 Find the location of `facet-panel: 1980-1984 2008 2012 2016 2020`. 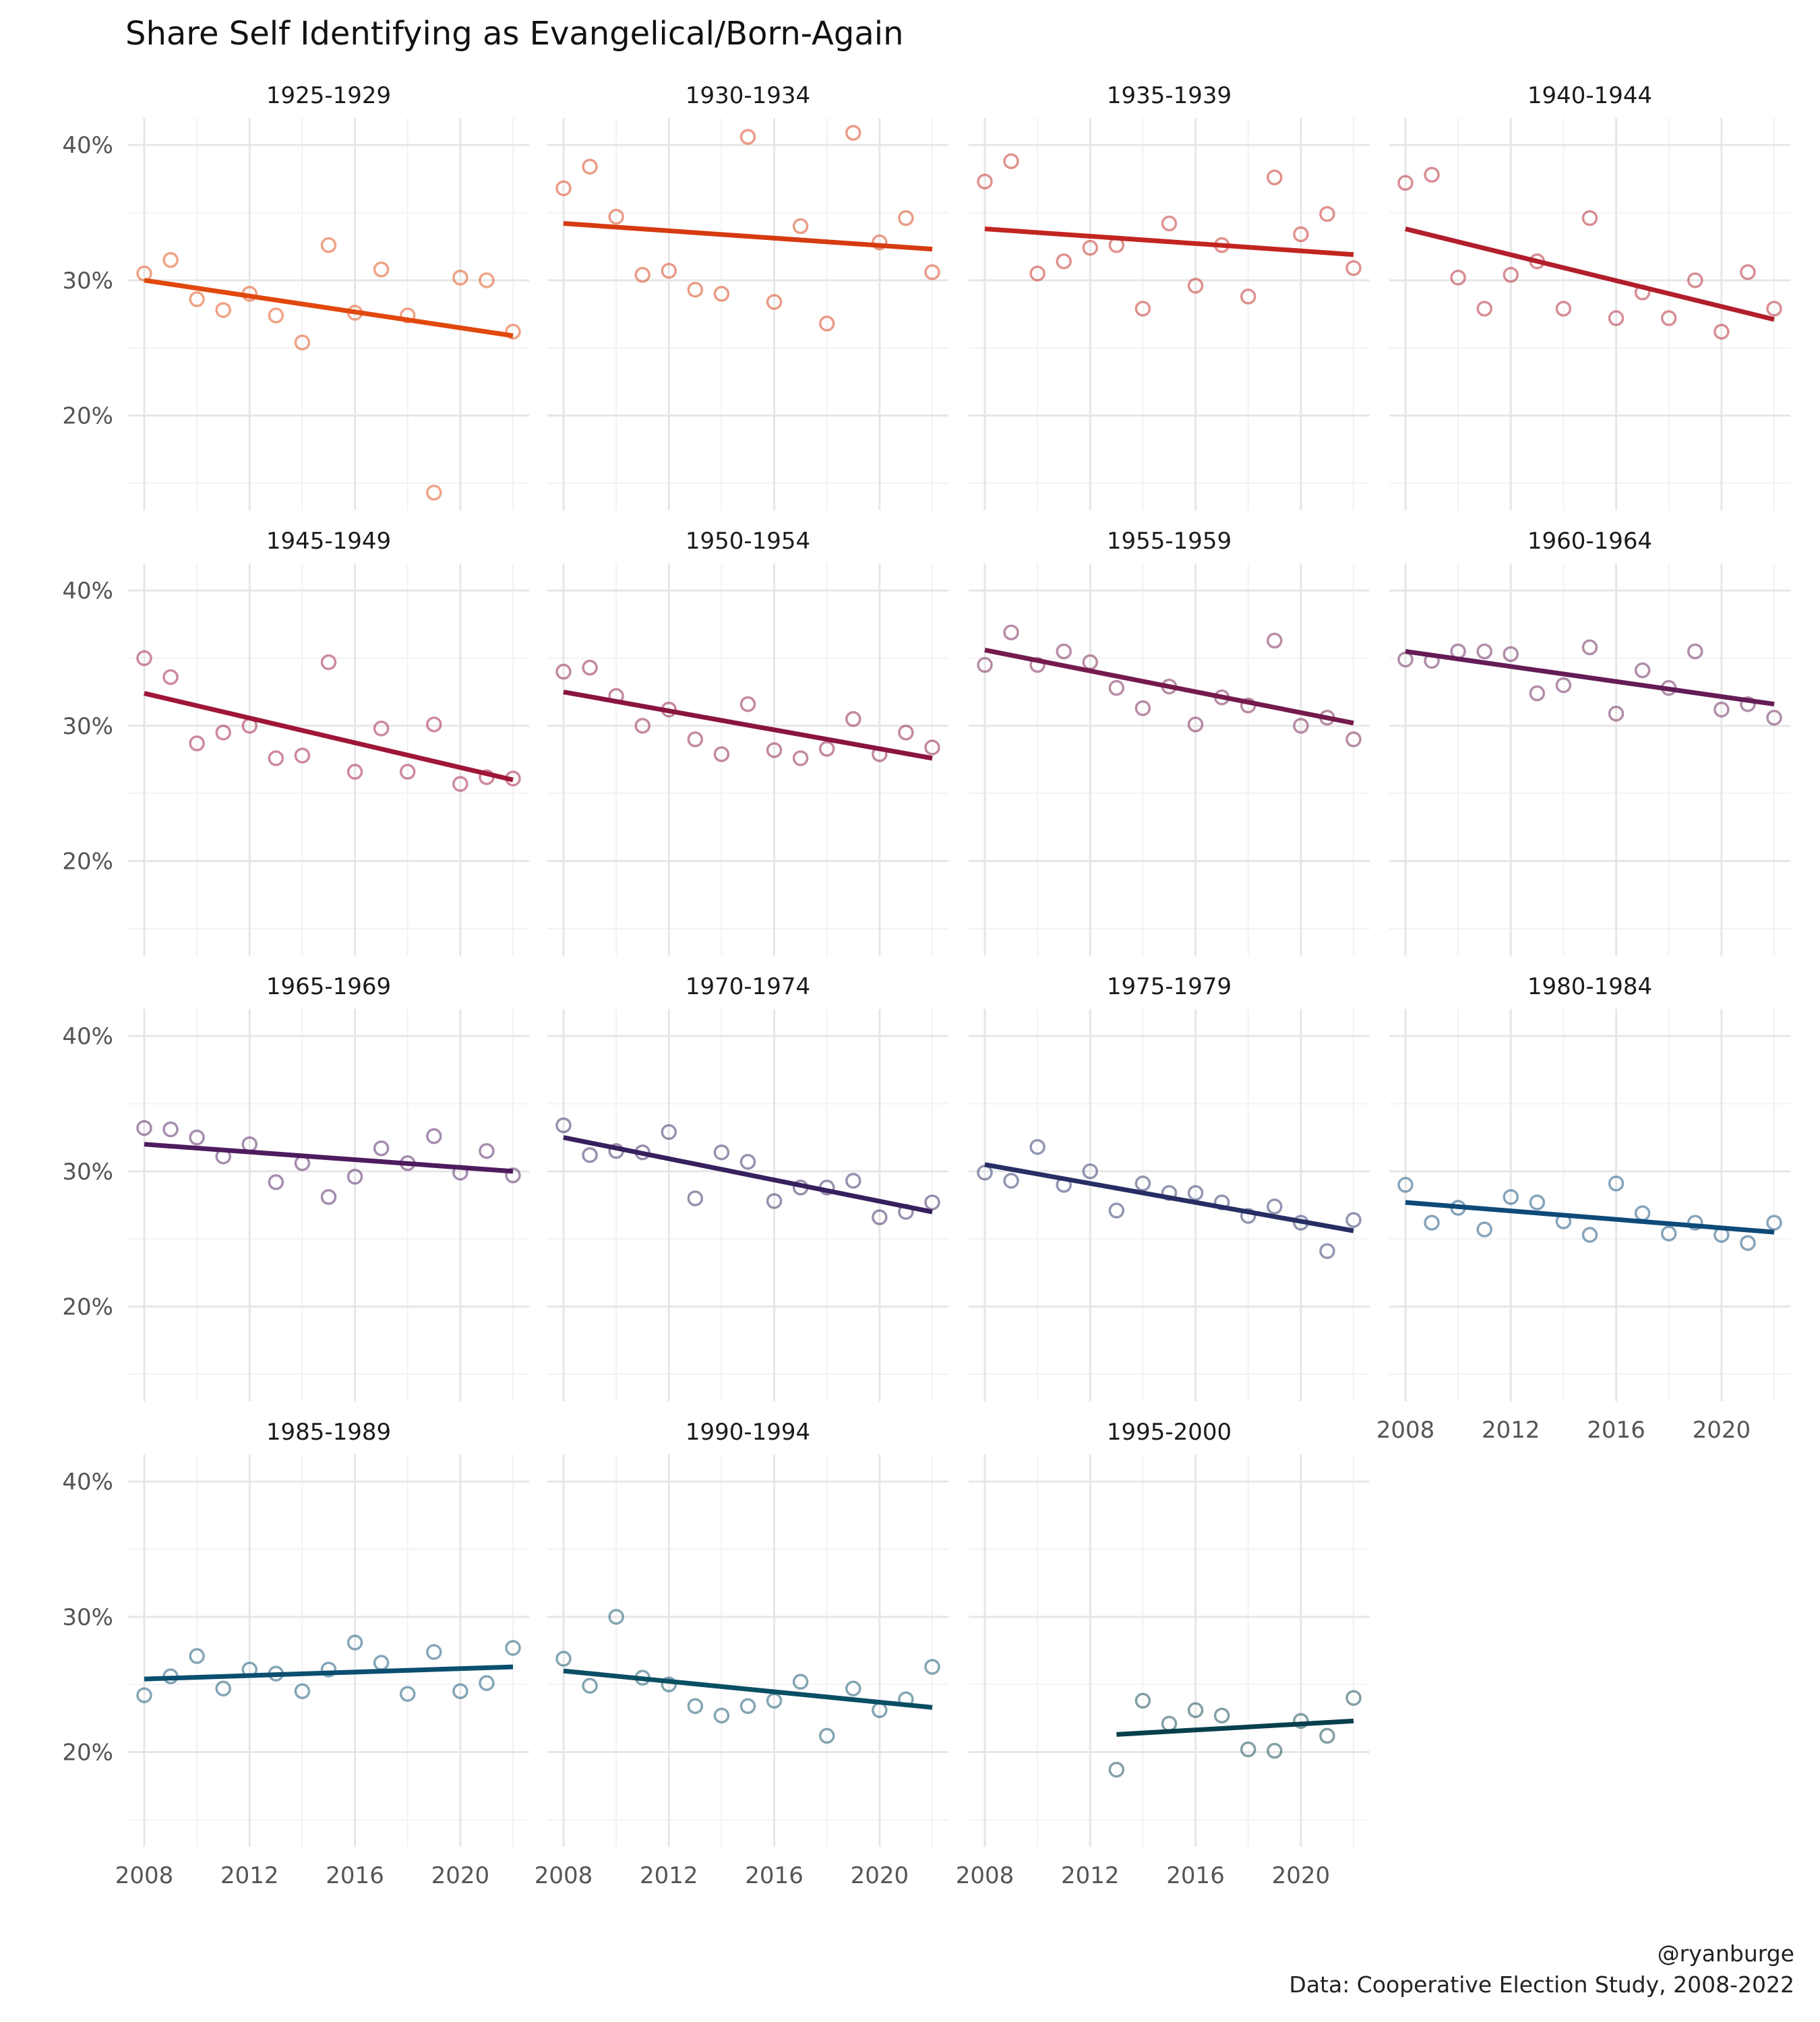

facet-panel: 1980-1984 2008 2012 2016 2020 is located at coordinates (1583, 1208).